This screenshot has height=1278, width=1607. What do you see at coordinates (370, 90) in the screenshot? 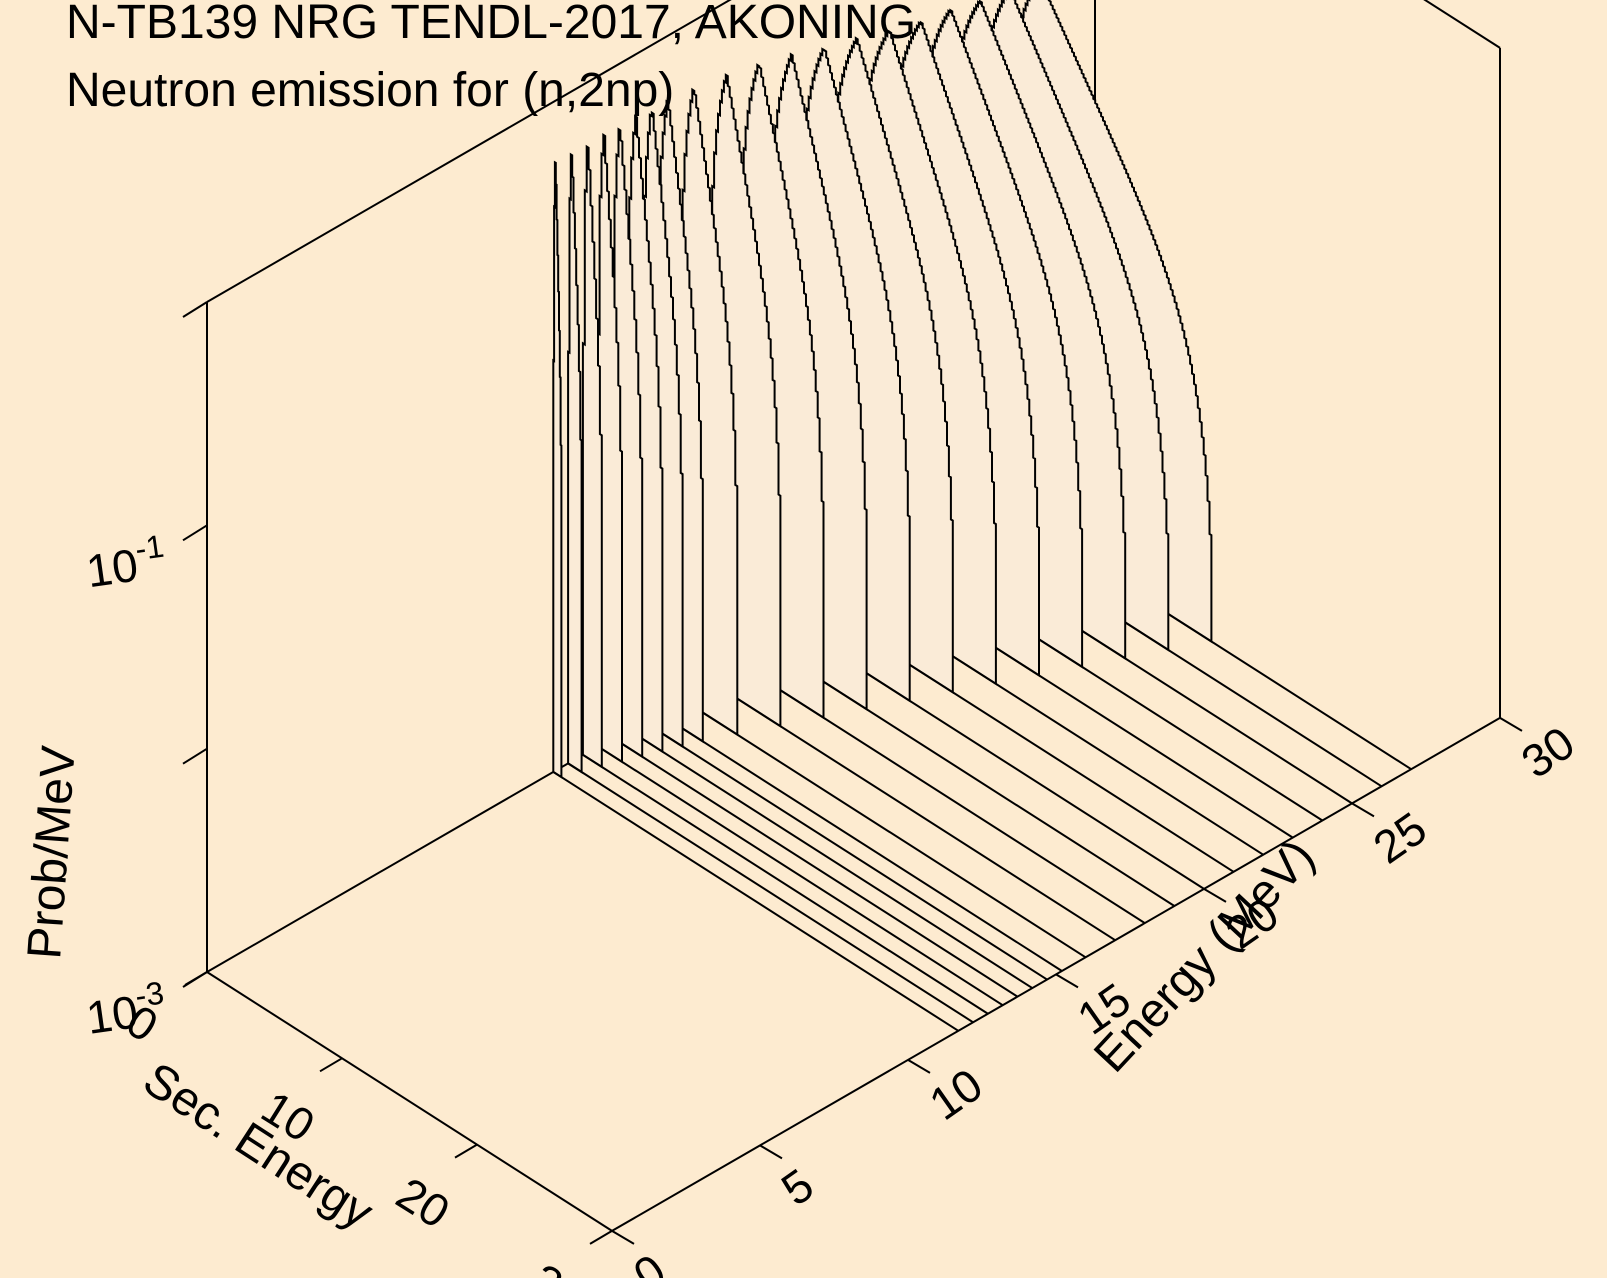
I see `chart-subtitle: Neutron emission for (n,2np)` at bounding box center [370, 90].